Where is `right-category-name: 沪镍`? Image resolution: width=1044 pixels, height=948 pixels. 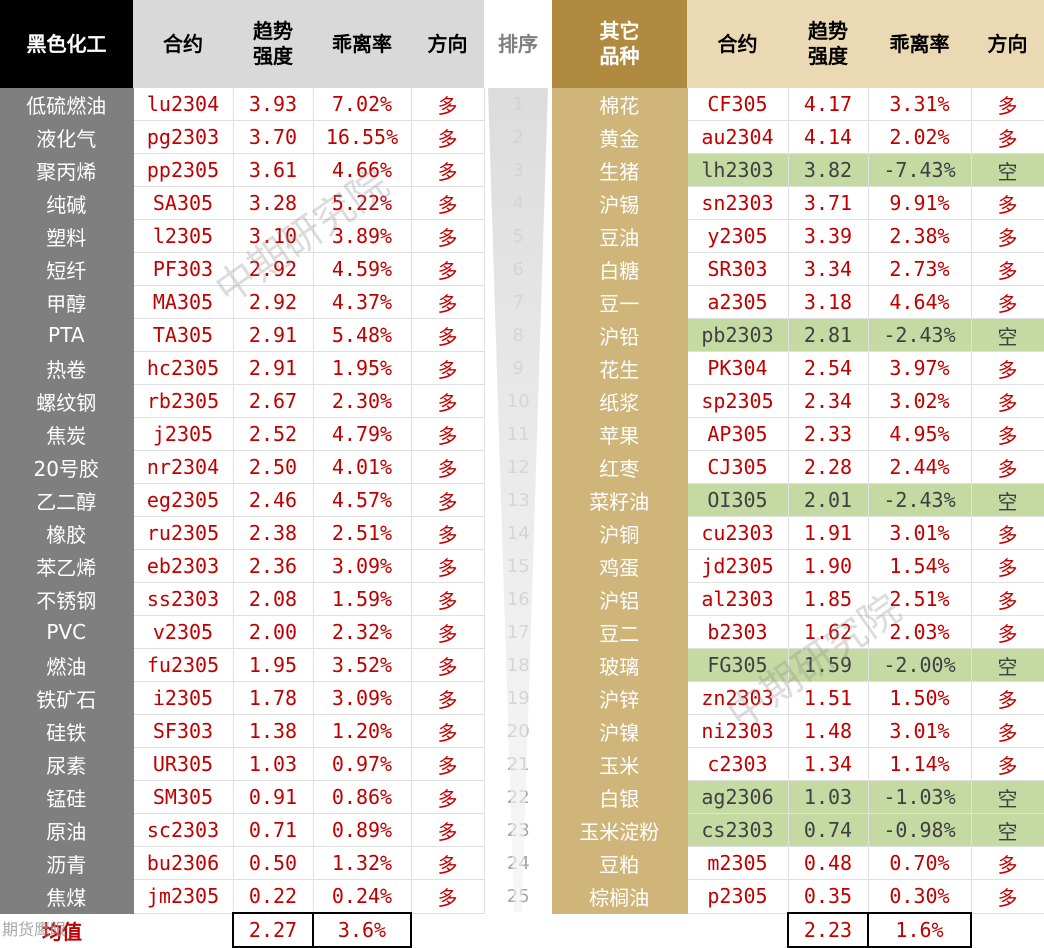 right-category-name: 沪镍 is located at coordinates (620, 731).